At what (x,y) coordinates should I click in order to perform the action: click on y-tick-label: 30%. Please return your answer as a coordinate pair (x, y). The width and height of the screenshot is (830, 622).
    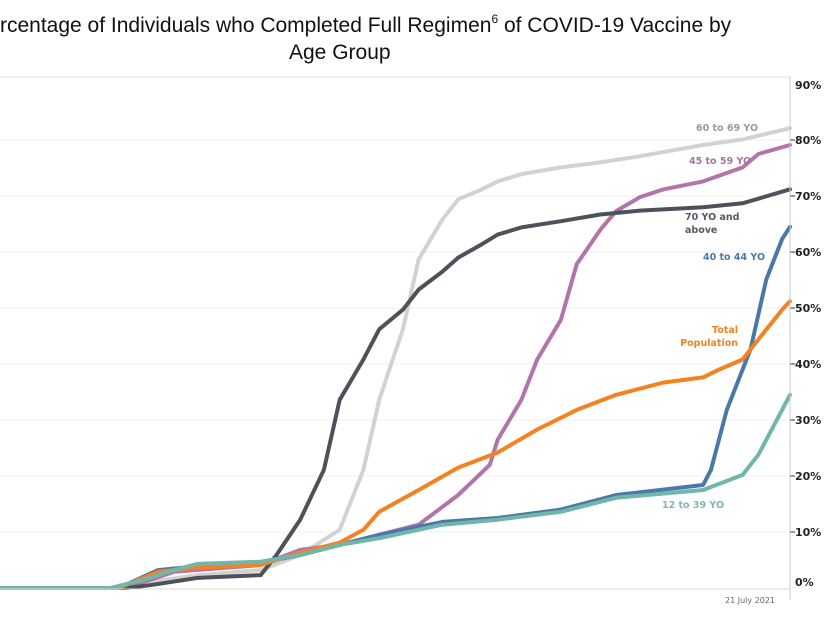
    Looking at the image, I should click on (808, 420).